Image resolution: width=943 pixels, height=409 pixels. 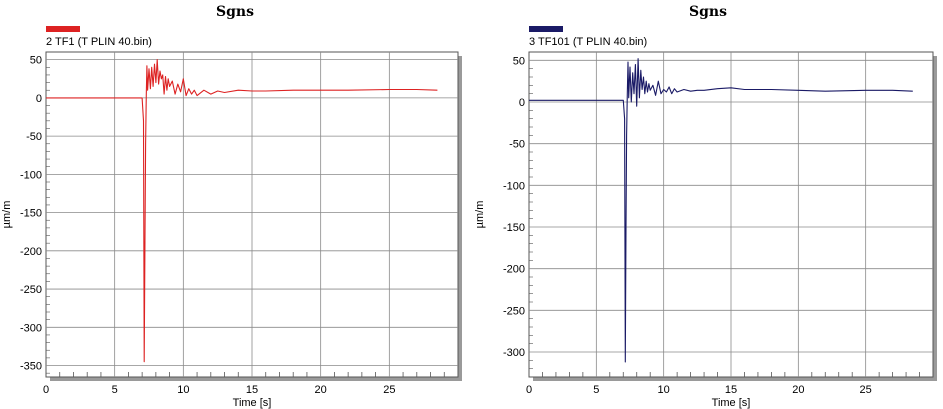 I want to click on legend-label: 2 TF1 (T PLIN 40.bin), so click(x=99, y=42).